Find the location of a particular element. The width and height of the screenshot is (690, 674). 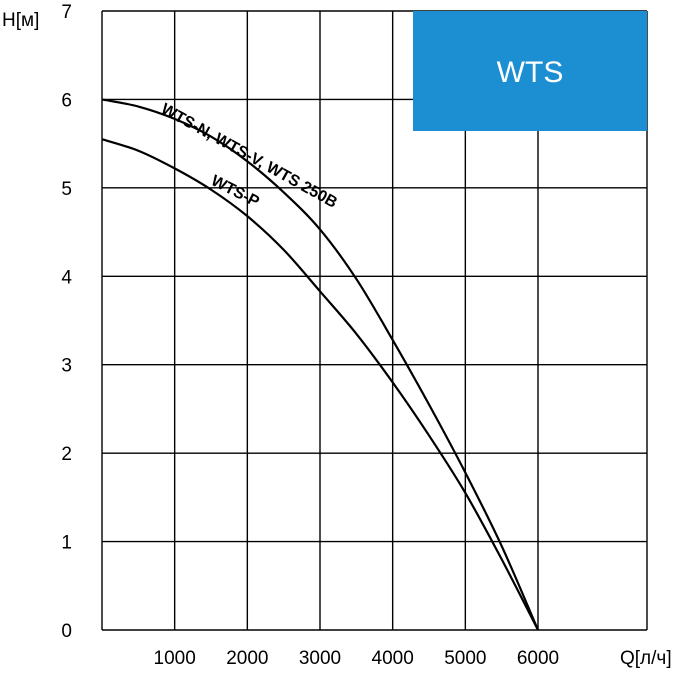

y-tick-label: 4 is located at coordinates (66, 277).